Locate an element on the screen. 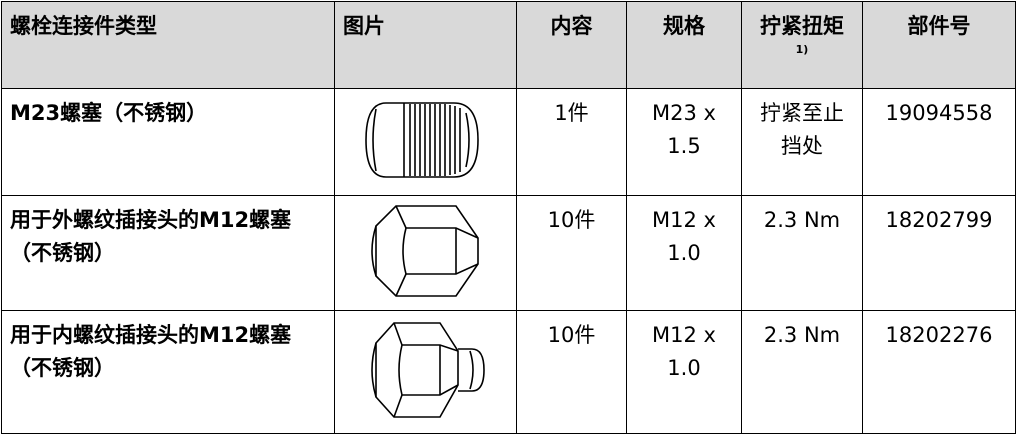  content-cell: 1件 is located at coordinates (571, 142).